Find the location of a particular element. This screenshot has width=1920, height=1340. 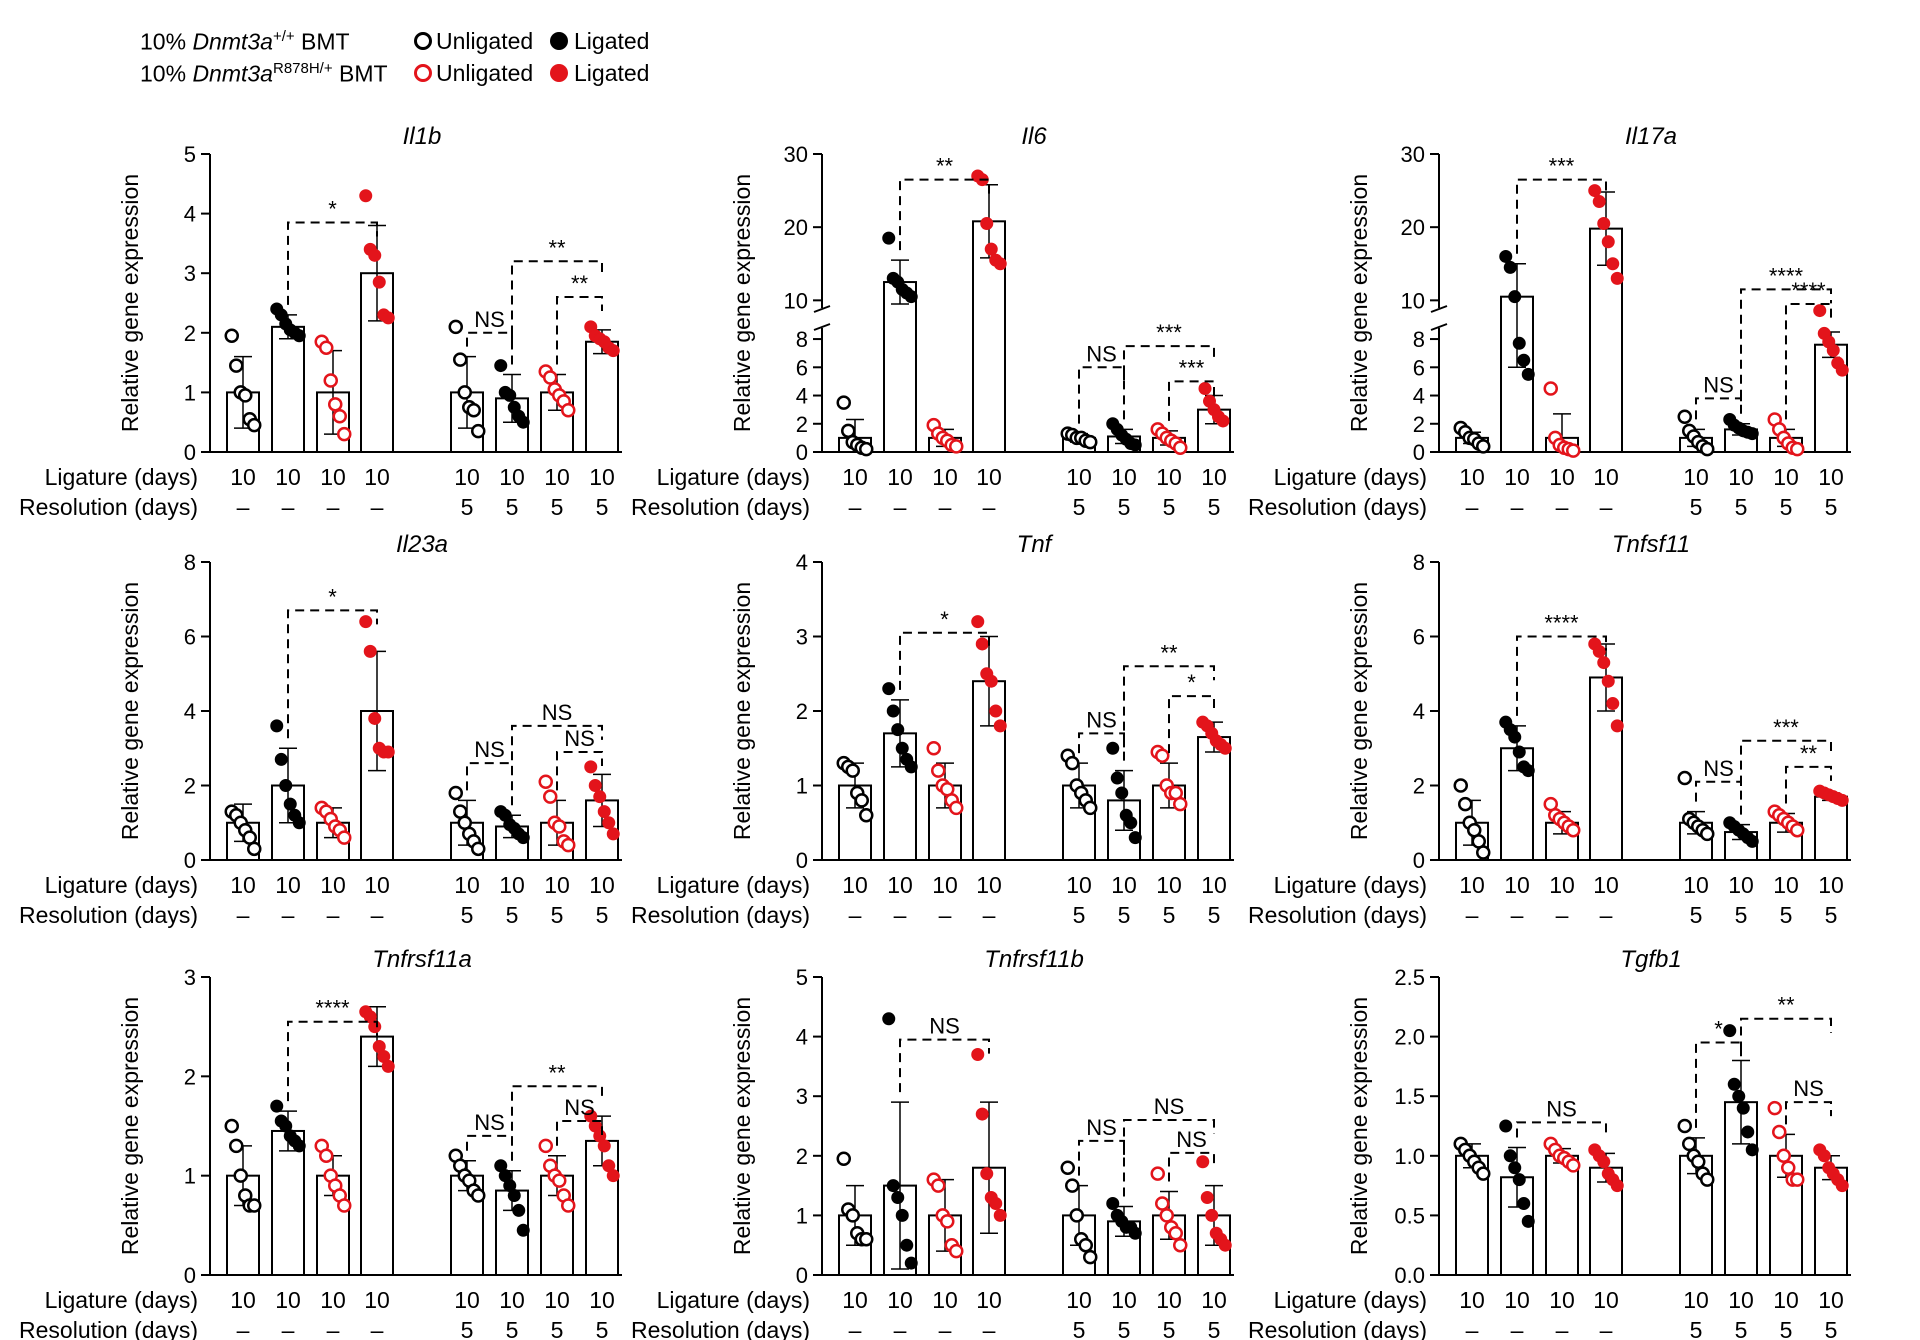

legend-ligated-label: Ligated is located at coordinates (612, 41).